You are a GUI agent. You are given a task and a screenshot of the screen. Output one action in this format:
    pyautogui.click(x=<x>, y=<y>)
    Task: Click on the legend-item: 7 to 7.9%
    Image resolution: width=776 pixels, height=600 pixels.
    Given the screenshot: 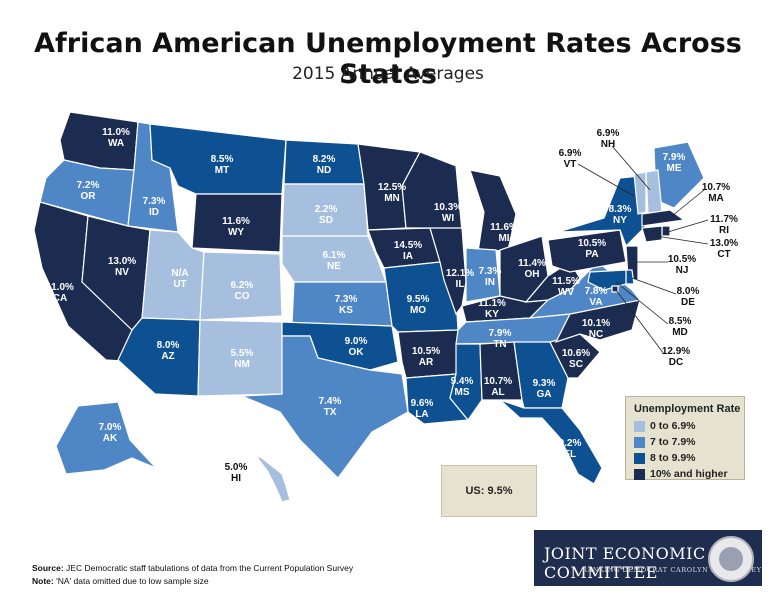 What is the action you would take?
    pyautogui.click(x=689, y=442)
    